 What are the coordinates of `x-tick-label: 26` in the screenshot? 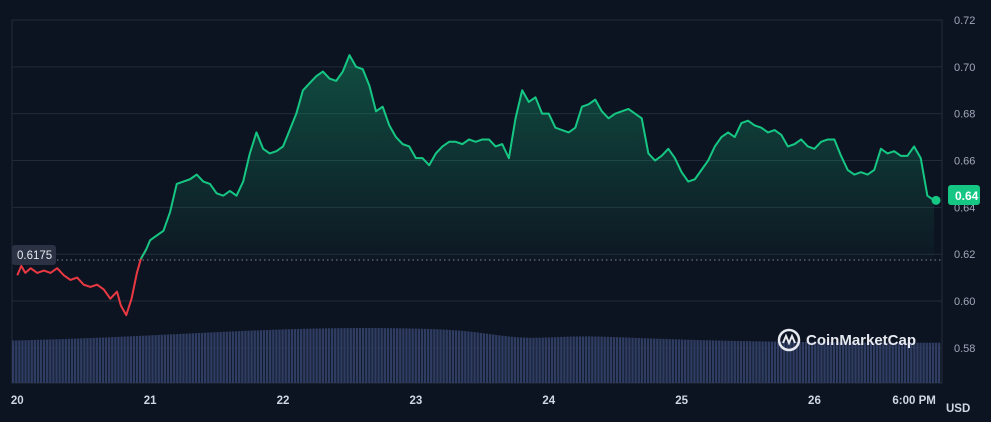 It's located at (814, 401).